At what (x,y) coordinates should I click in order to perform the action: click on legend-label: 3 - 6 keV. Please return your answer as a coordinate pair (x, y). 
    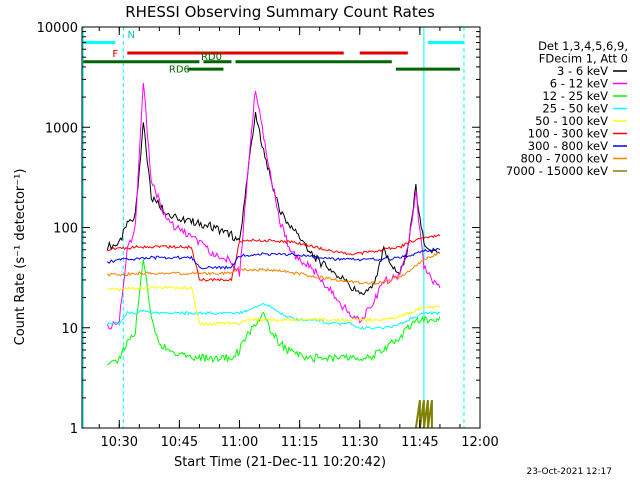
    Looking at the image, I should click on (582, 71).